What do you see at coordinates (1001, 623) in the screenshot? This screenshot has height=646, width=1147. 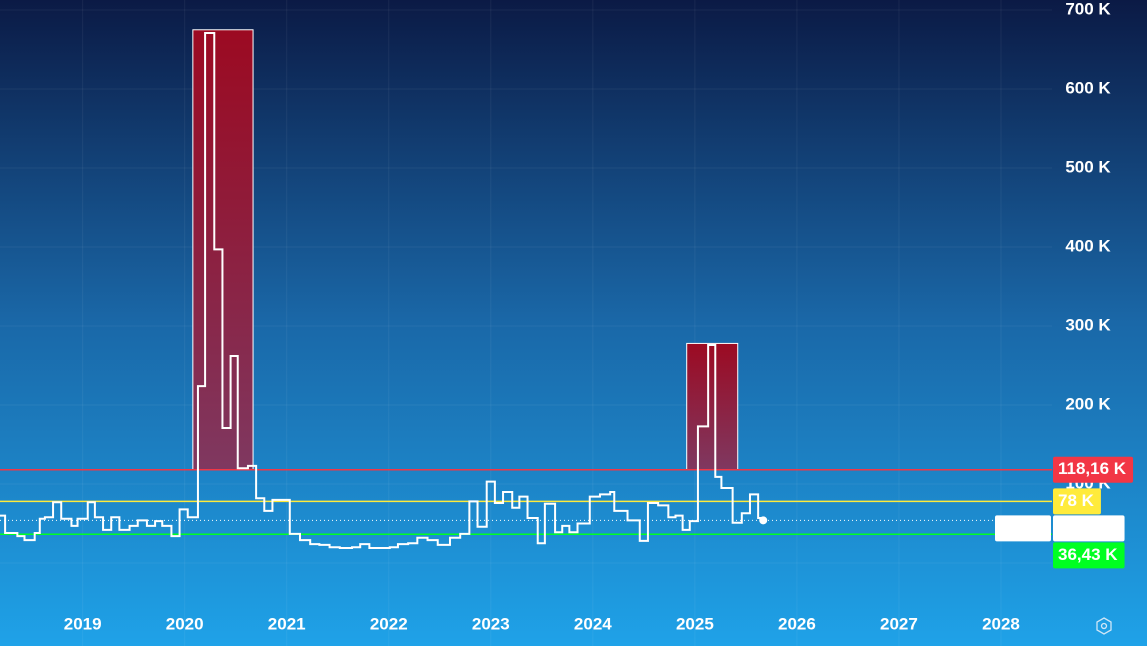 I see `x-tick-label: 2028` at bounding box center [1001, 623].